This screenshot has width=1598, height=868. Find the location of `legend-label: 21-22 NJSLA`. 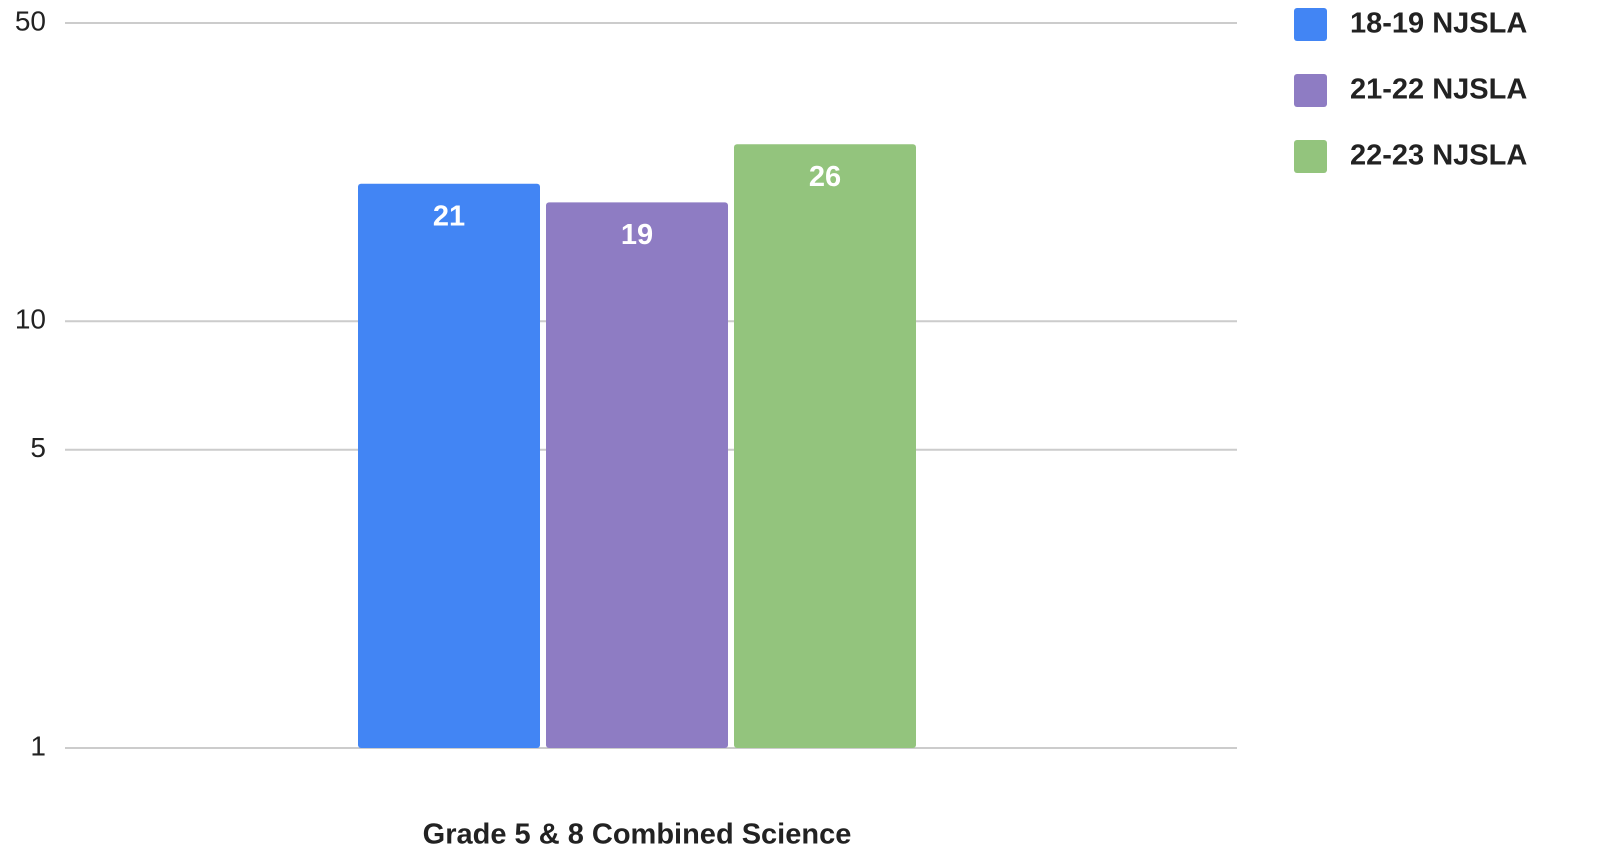

legend-label: 21-22 NJSLA is located at coordinates (1438, 90).